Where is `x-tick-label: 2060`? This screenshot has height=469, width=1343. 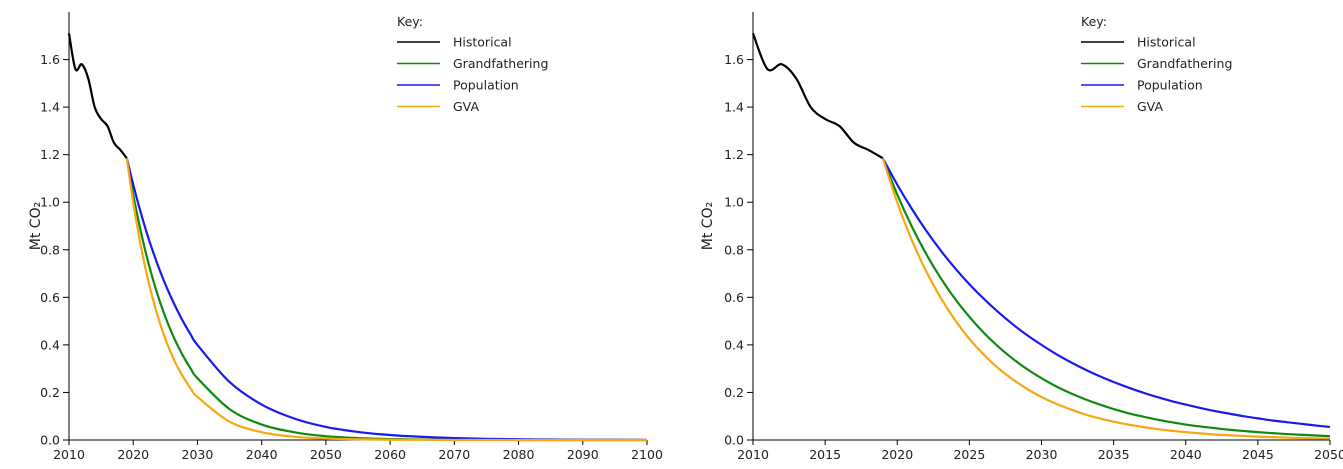 x-tick-label: 2060 is located at coordinates (390, 454).